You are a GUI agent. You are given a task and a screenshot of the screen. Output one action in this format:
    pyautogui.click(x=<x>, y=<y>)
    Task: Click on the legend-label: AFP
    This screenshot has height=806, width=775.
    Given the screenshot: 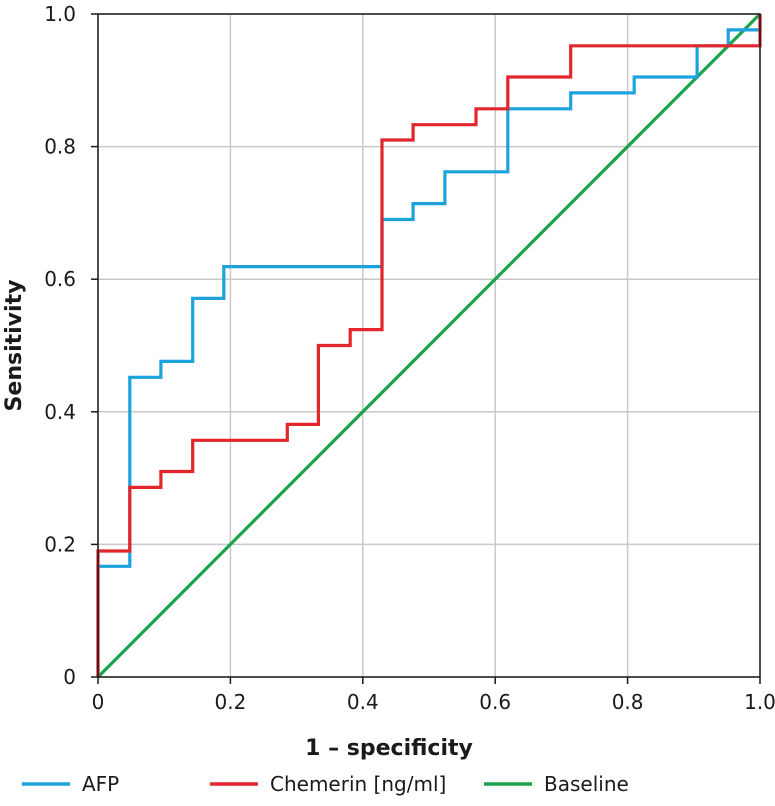 What is the action you would take?
    pyautogui.click(x=100, y=784)
    